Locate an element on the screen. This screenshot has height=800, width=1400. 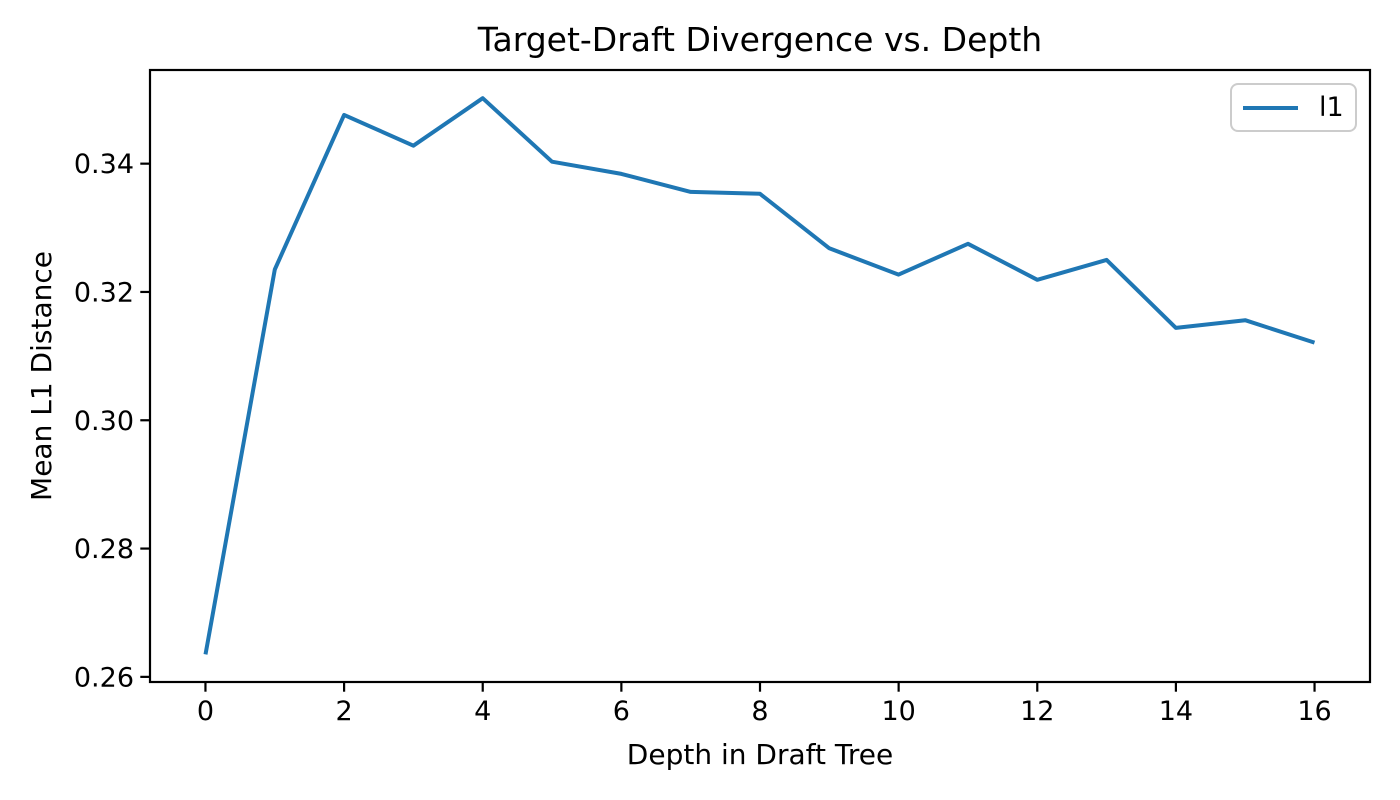
x-tick-label: 12 is located at coordinates (1037, 711).